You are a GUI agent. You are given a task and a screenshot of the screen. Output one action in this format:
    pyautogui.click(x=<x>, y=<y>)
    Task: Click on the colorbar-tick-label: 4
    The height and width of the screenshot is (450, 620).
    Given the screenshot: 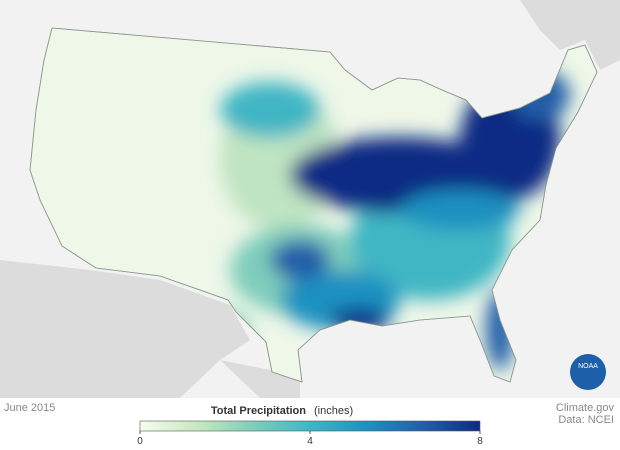 What is the action you would take?
    pyautogui.click(x=310, y=441)
    